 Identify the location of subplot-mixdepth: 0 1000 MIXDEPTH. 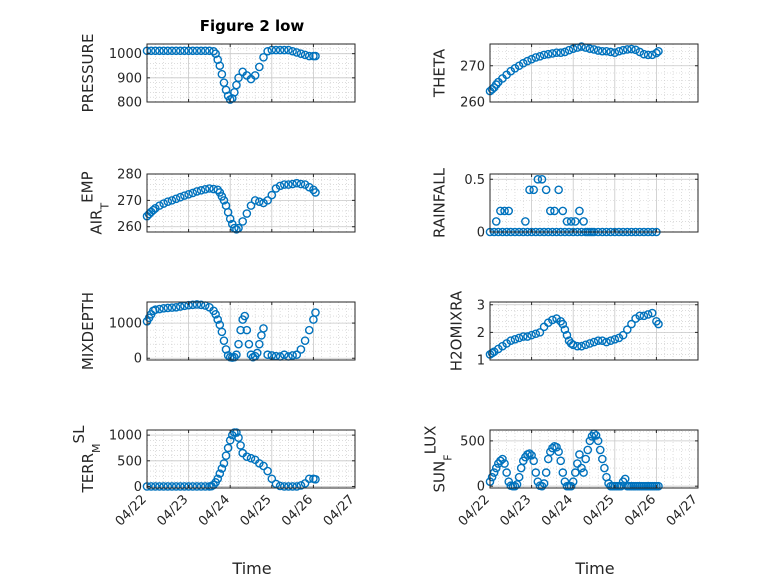
(217, 331).